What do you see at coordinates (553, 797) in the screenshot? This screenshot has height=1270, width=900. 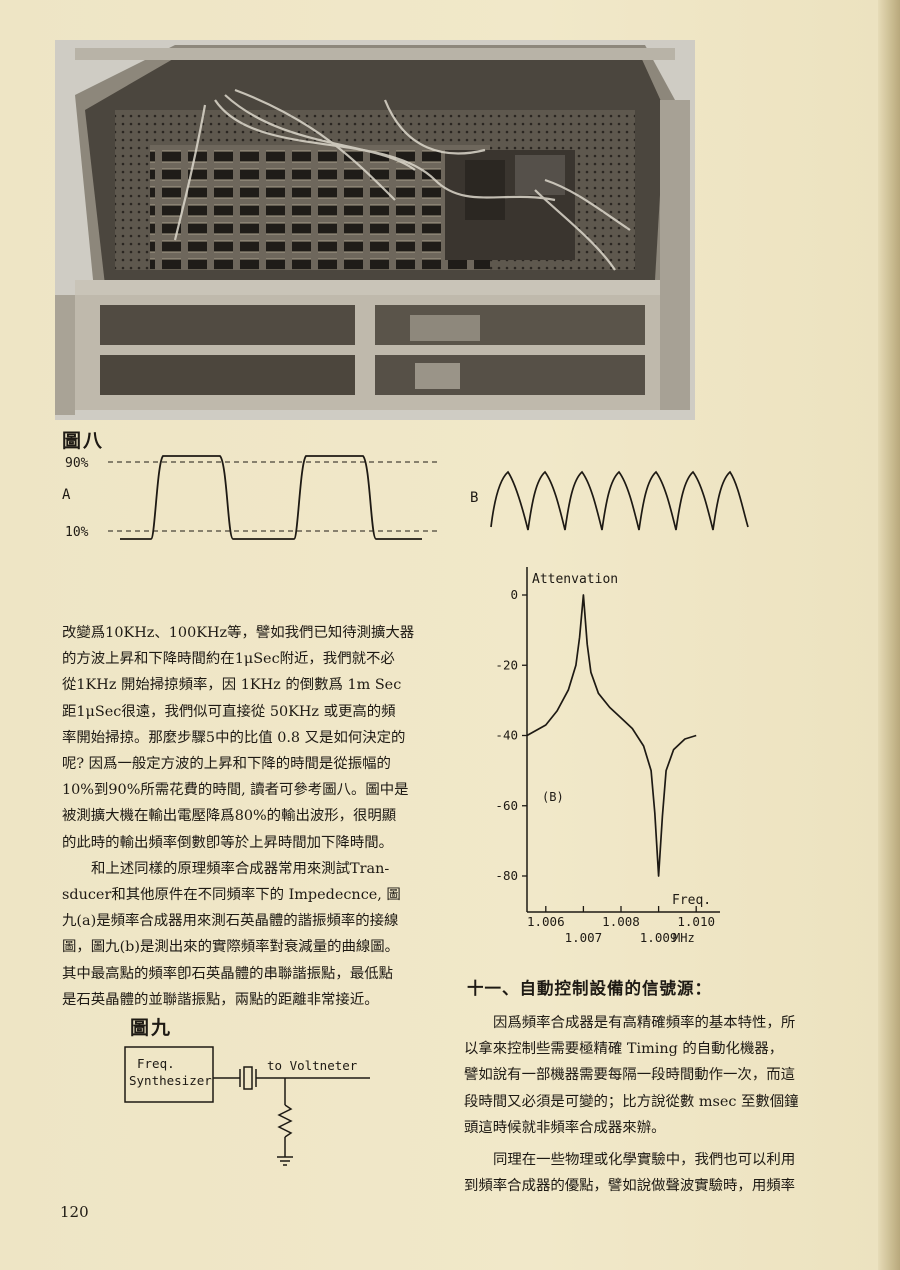 I see `chart-annotation: (B)` at bounding box center [553, 797].